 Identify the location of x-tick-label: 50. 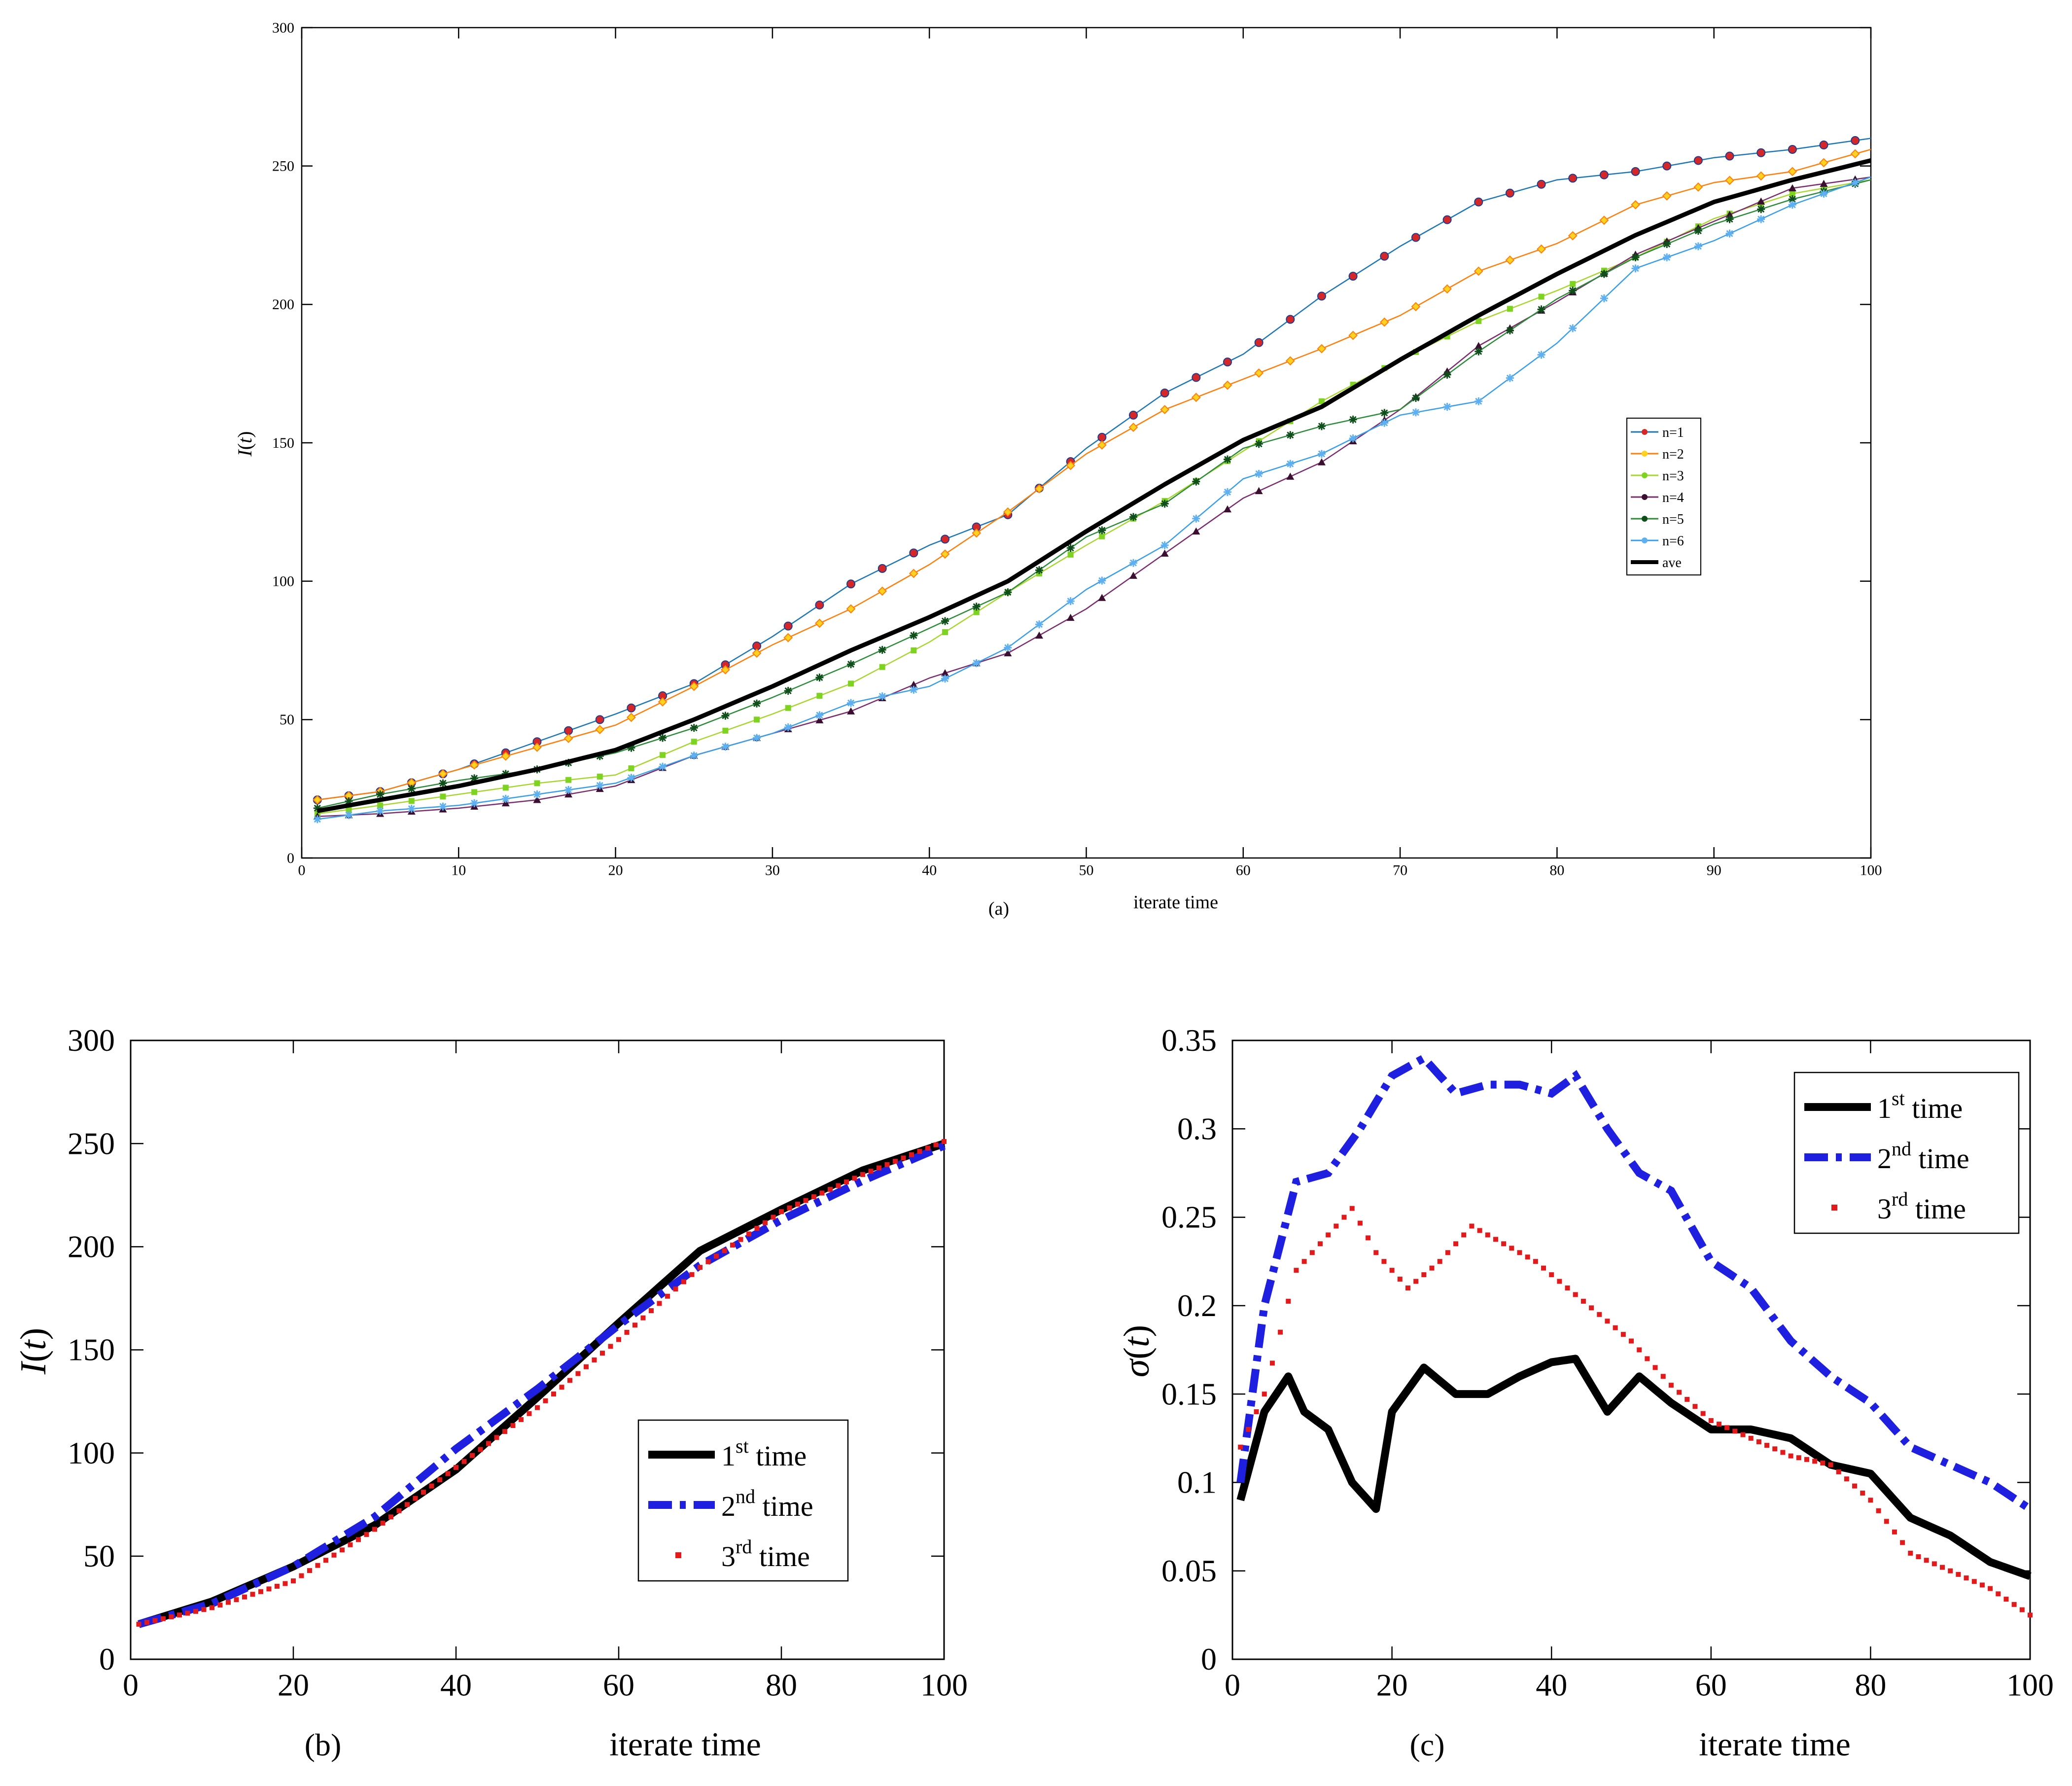
(1086, 871).